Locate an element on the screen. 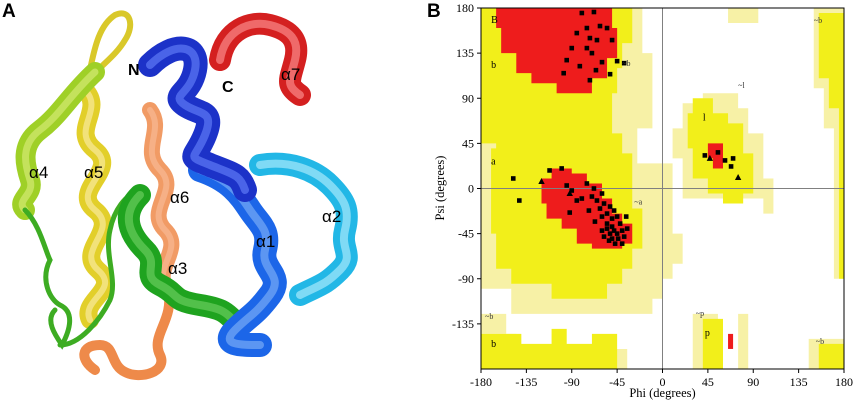 The height and width of the screenshot is (406, 858). y-axis-title: Psi (degrees) is located at coordinates (440, 188).